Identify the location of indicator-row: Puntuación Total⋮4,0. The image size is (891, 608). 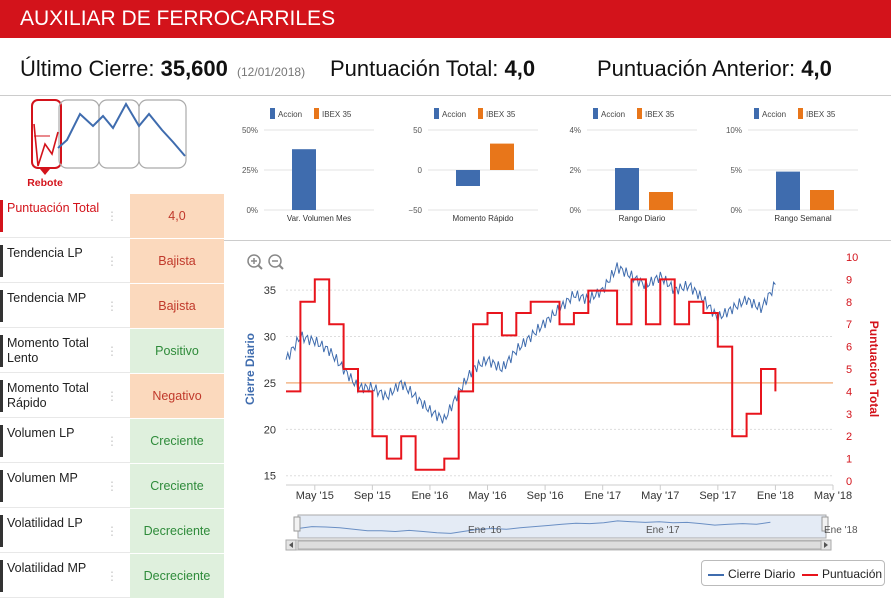
(112, 216).